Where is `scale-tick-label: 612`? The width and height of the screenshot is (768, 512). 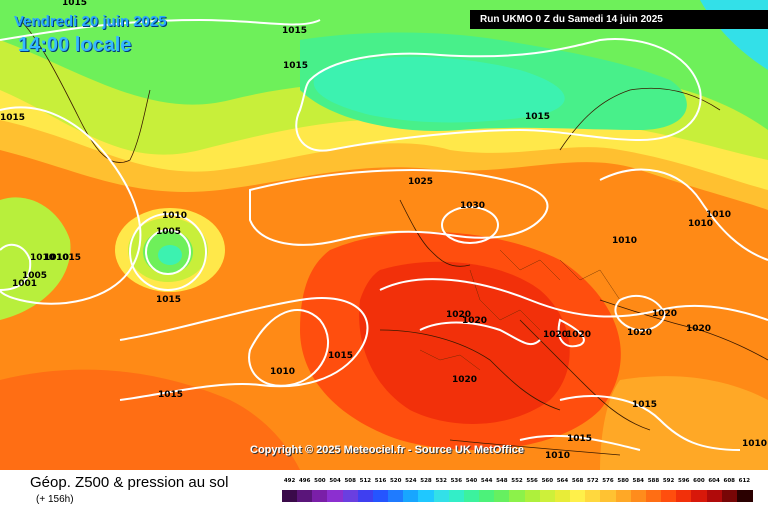 scale-tick-label: 612 is located at coordinates (744, 481).